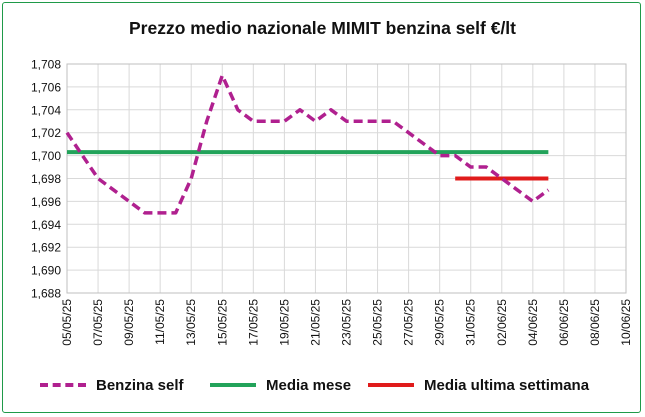  I want to click on x-tick-label: 08/06/25, so click(595, 322).